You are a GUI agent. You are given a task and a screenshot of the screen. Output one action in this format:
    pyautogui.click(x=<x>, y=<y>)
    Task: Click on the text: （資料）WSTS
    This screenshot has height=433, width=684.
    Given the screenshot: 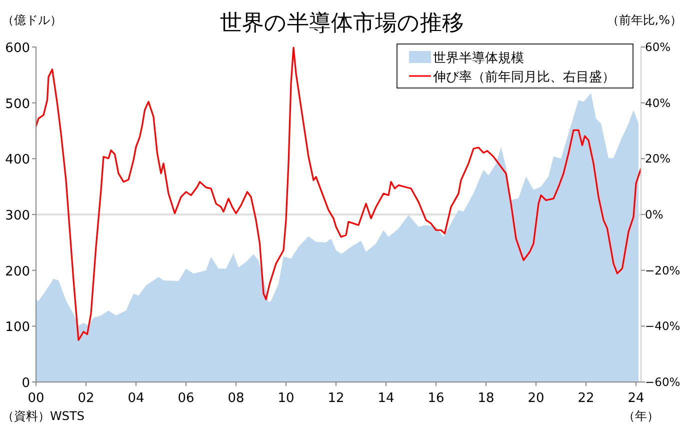 What is the action you would take?
    pyautogui.click(x=43, y=416)
    